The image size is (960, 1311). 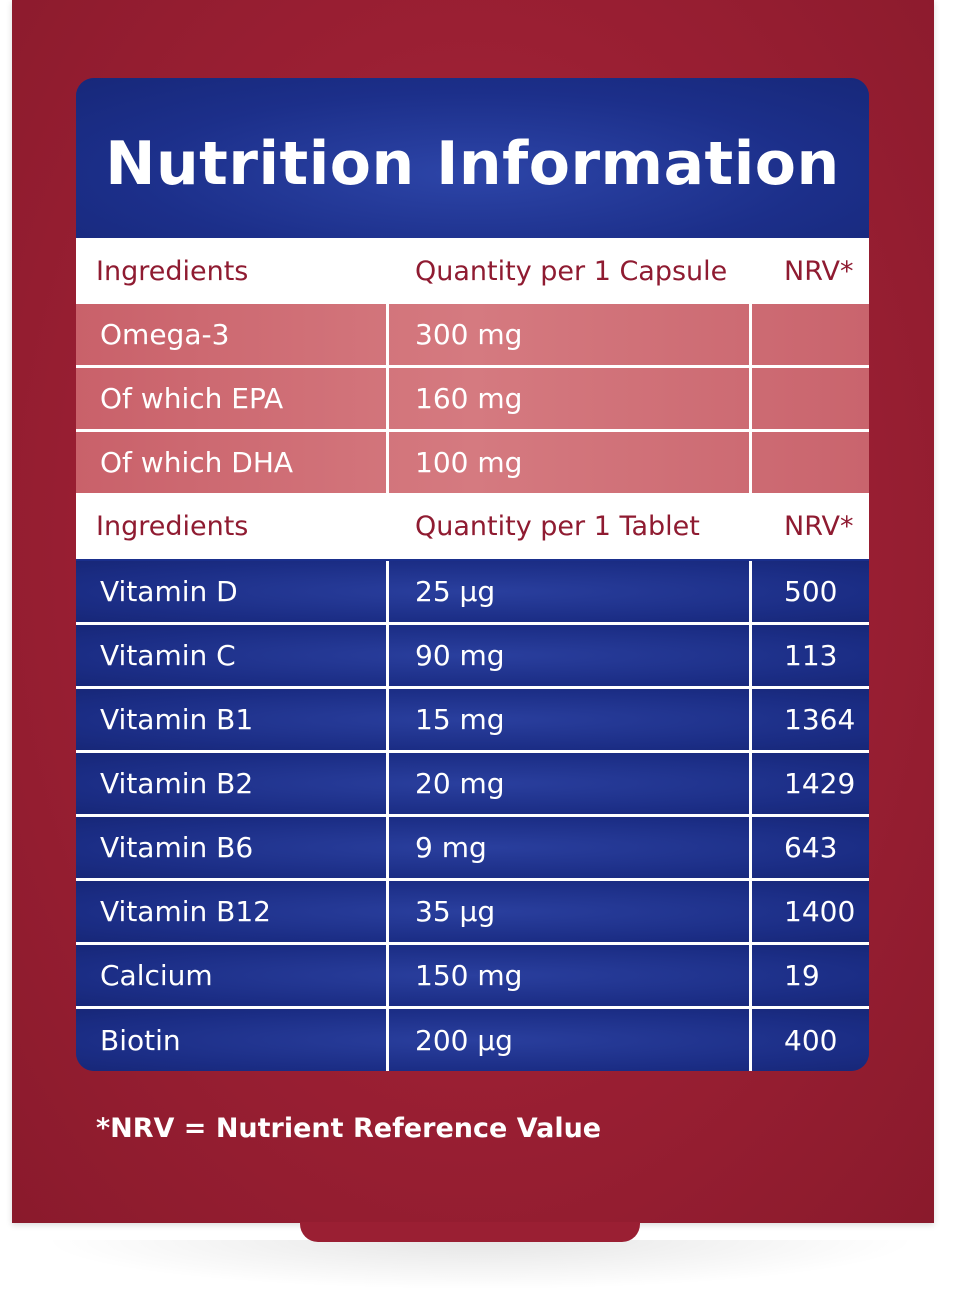 I want to click on panel-title: Nutrition Information, so click(x=472, y=164).